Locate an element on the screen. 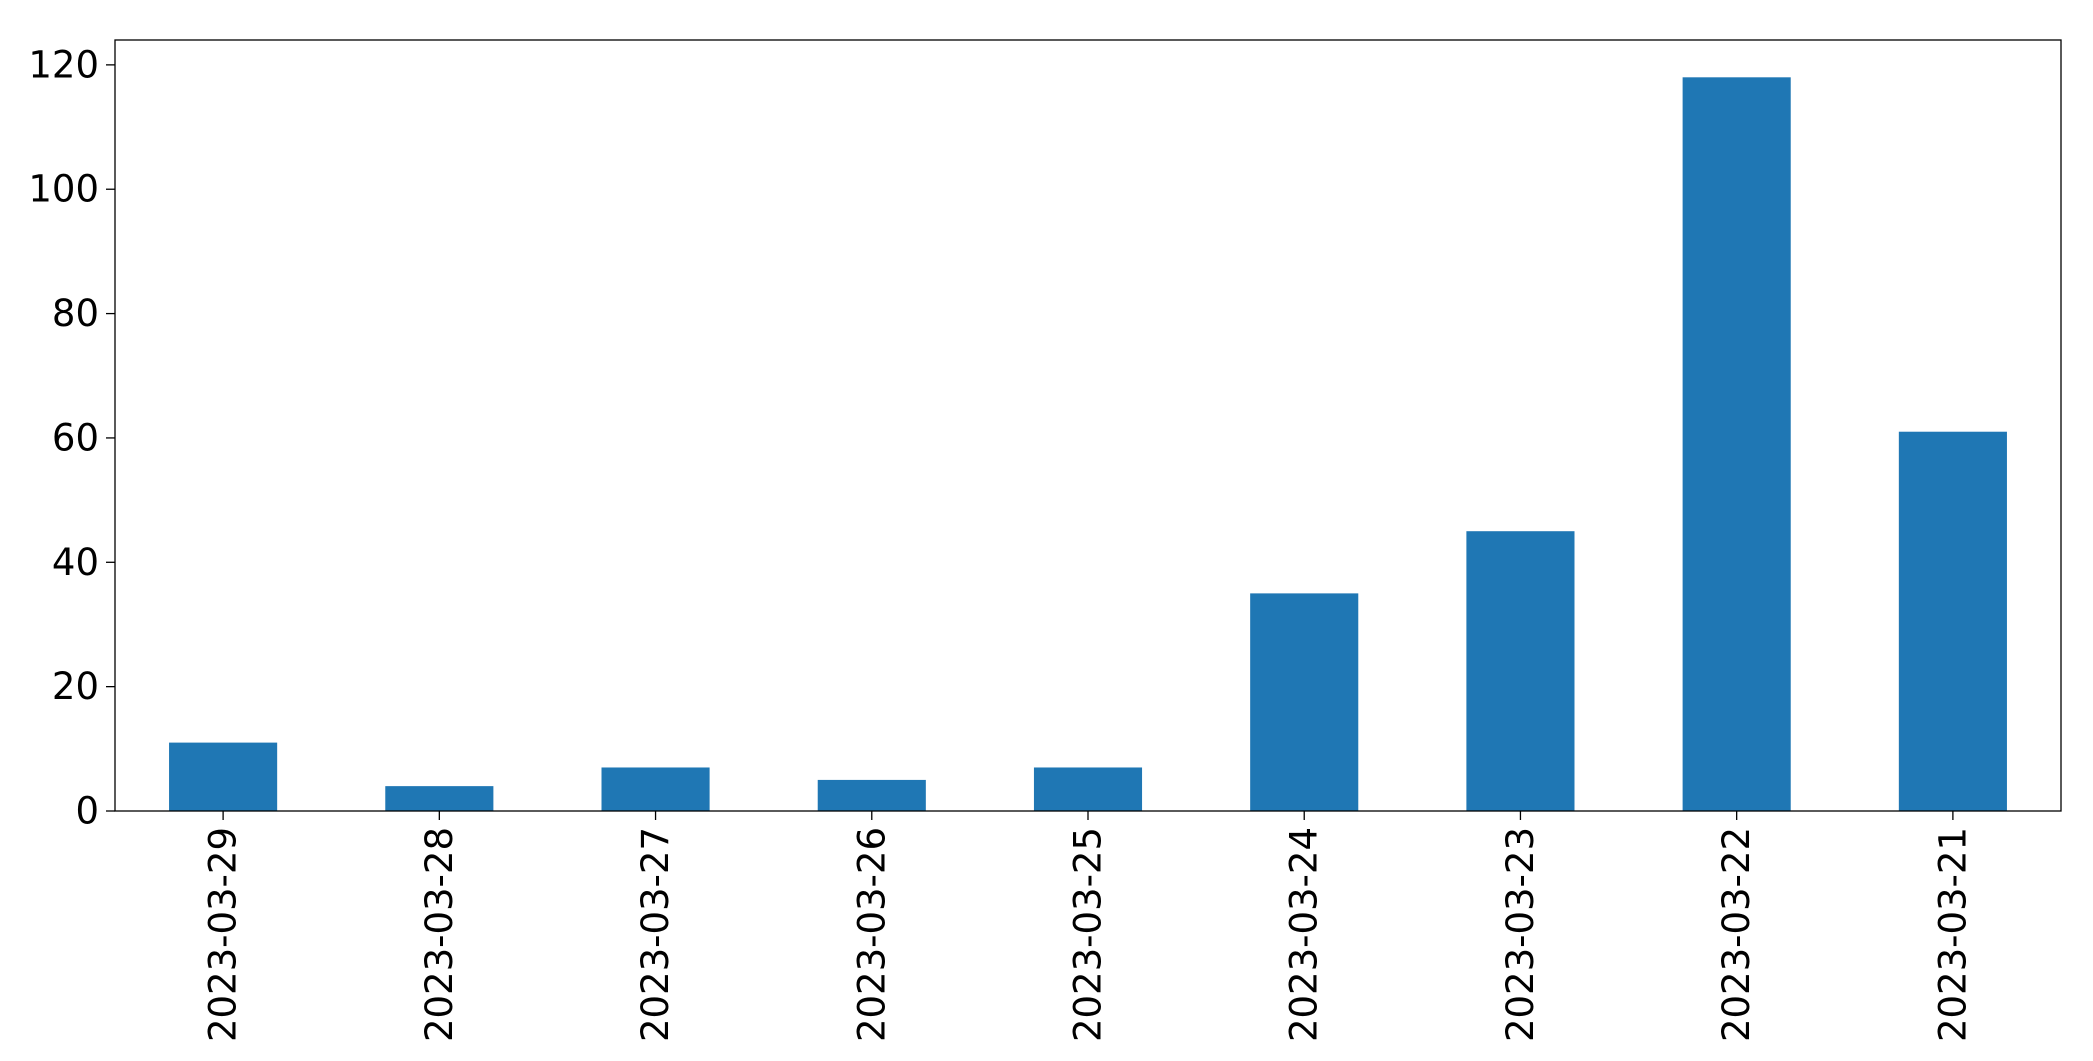  x-tick-label: 2023-03-27 is located at coordinates (655, 934).